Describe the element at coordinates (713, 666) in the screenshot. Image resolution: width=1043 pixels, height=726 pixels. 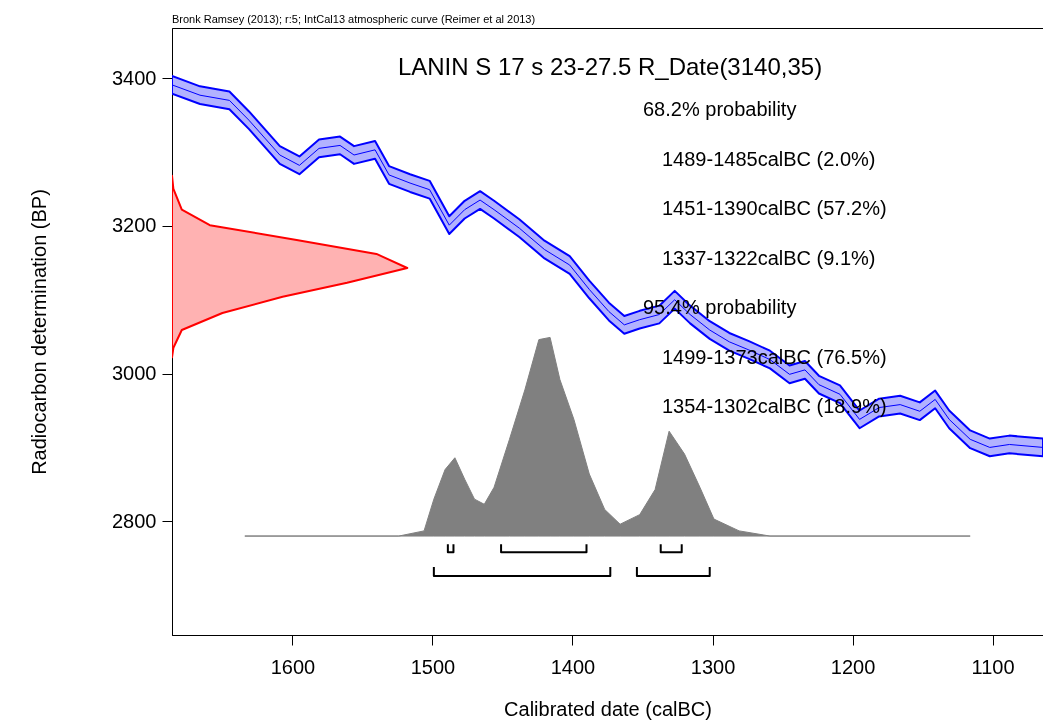
I see `x-tick-label: 1300` at that location.